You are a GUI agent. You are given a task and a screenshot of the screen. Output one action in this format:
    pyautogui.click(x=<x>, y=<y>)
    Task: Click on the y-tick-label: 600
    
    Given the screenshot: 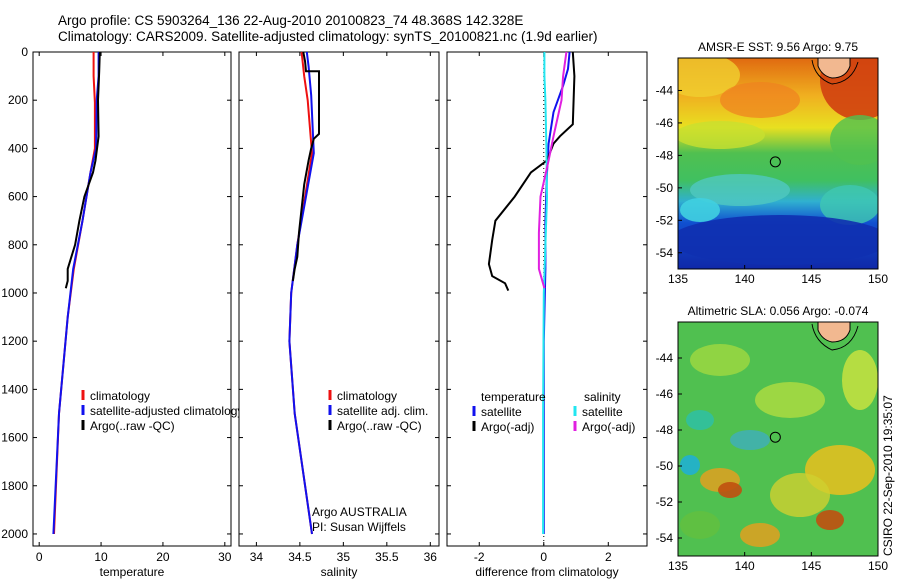 What is the action you would take?
    pyautogui.click(x=18, y=197)
    